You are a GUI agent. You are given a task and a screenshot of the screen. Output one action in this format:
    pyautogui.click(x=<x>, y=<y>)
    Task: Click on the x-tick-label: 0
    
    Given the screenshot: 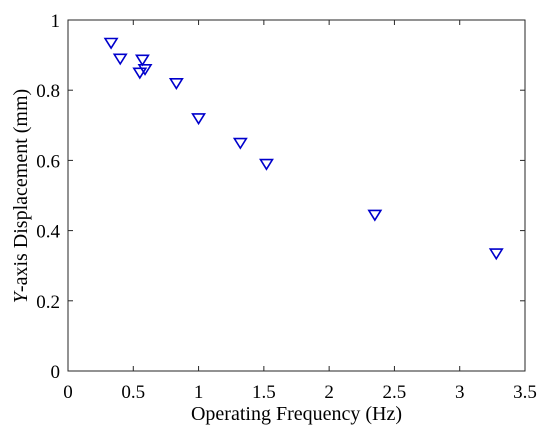 What is the action you would take?
    pyautogui.click(x=68, y=392)
    